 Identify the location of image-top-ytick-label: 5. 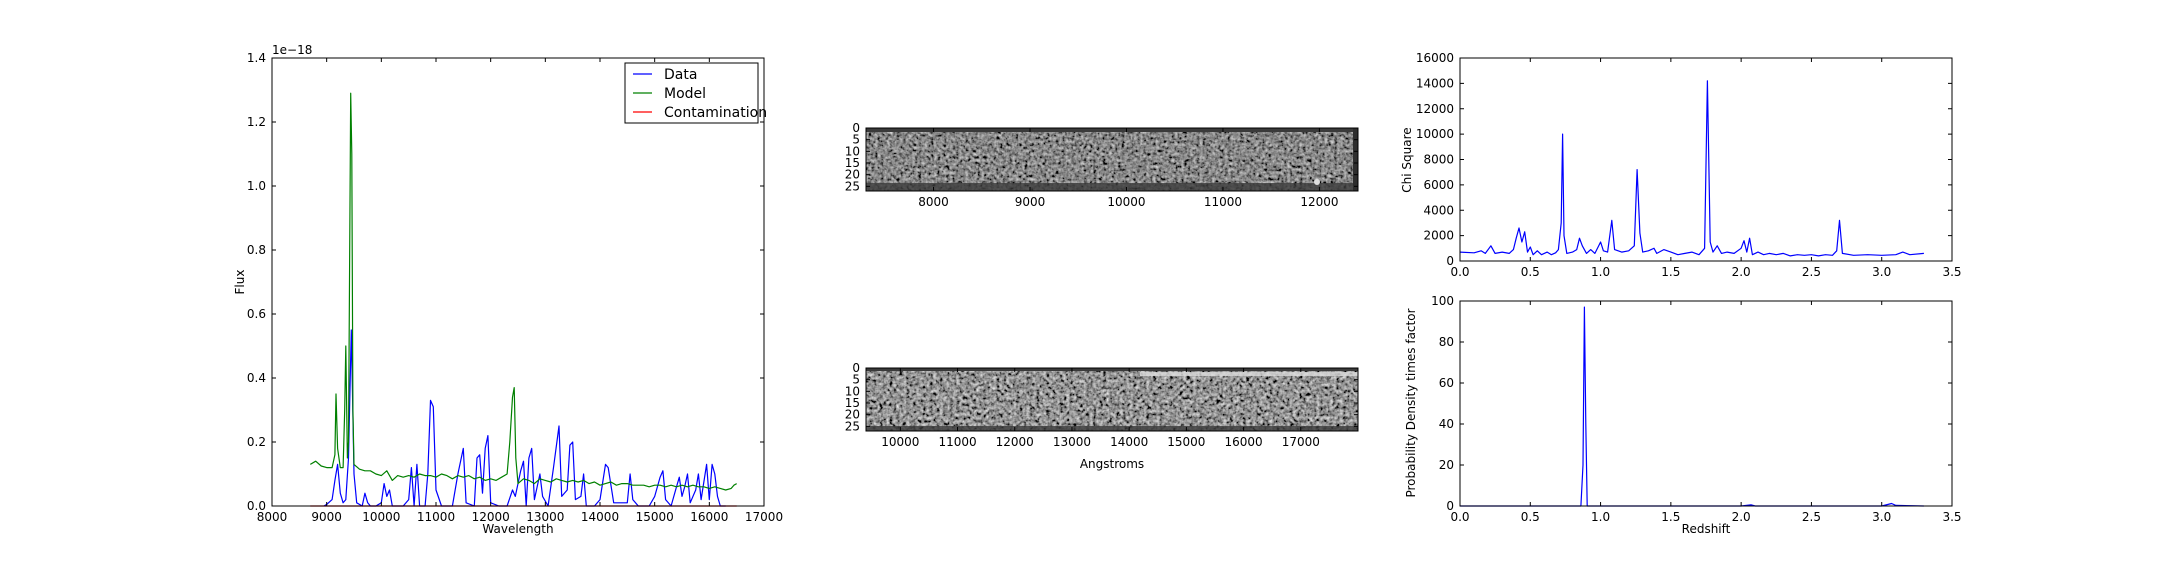
(856, 140).